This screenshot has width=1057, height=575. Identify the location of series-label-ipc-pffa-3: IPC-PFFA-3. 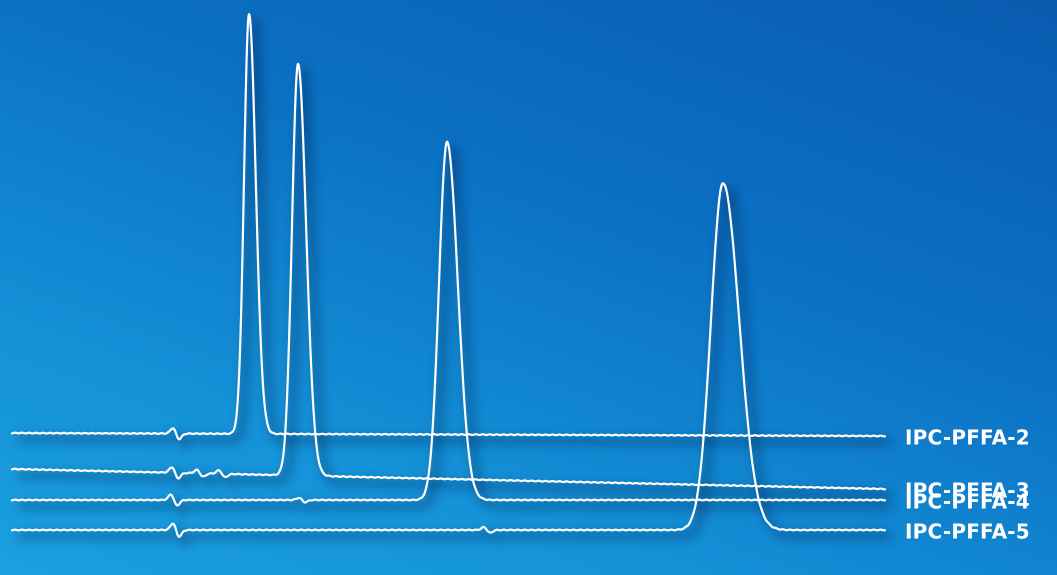
(967, 490).